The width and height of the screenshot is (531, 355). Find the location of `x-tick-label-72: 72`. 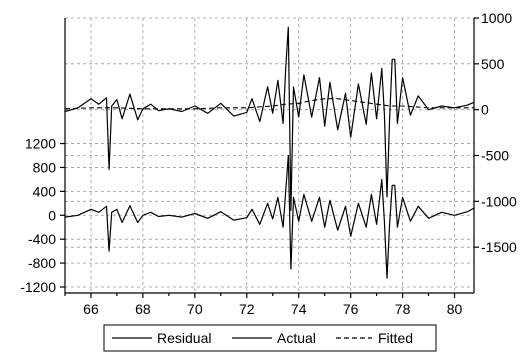

x-tick-label-72: 72 is located at coordinates (247, 309).